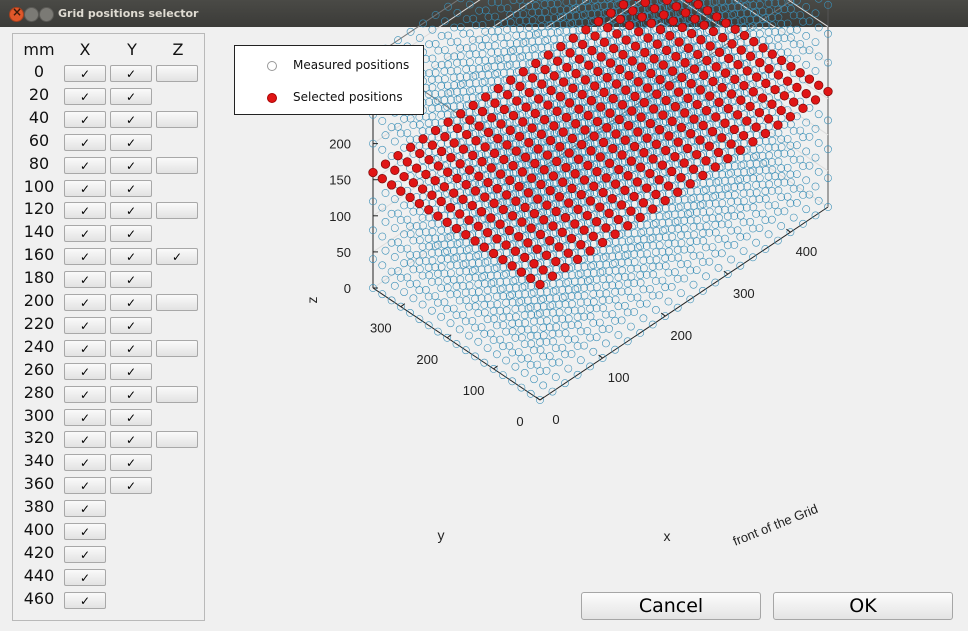 Image resolution: width=968 pixels, height=631 pixels. Describe the element at coordinates (85, 165) in the screenshot. I see `toggle-x-80: ✓` at that location.